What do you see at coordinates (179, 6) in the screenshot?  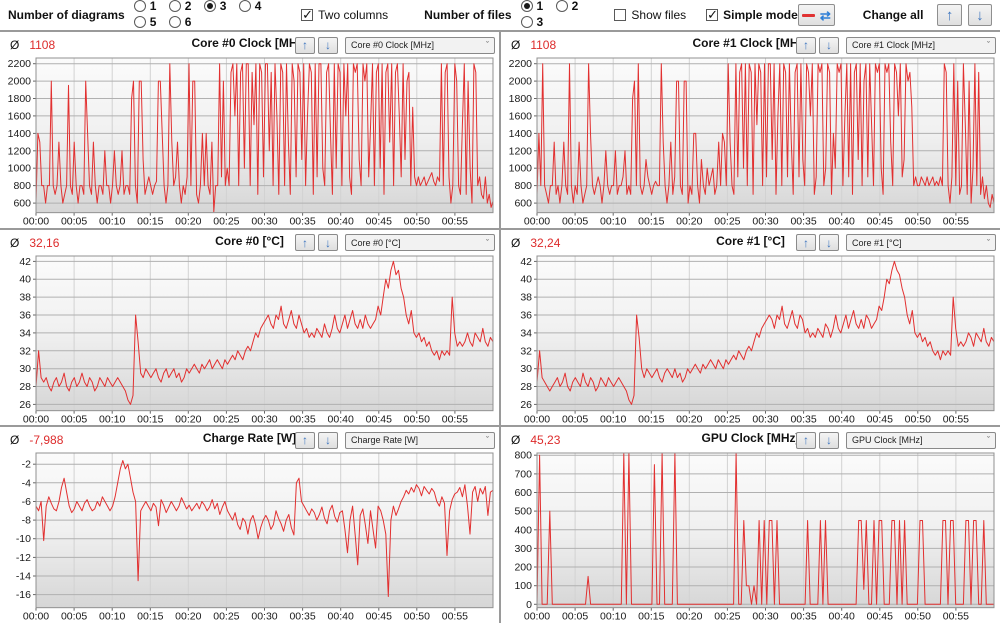 I see `diagram-count-option-2: 2` at bounding box center [179, 6].